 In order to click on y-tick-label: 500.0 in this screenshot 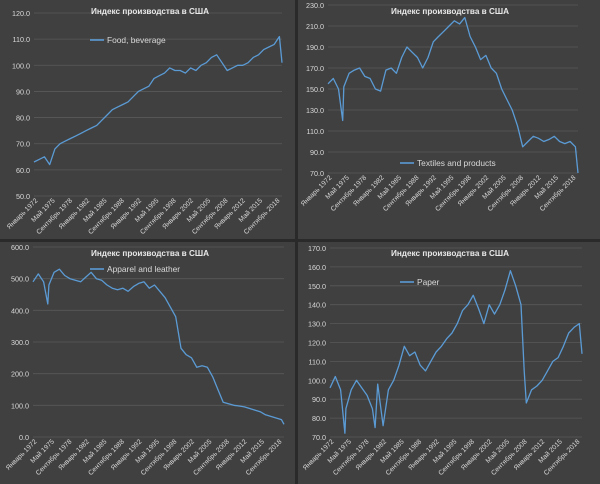, I will do `click(20, 279)`.